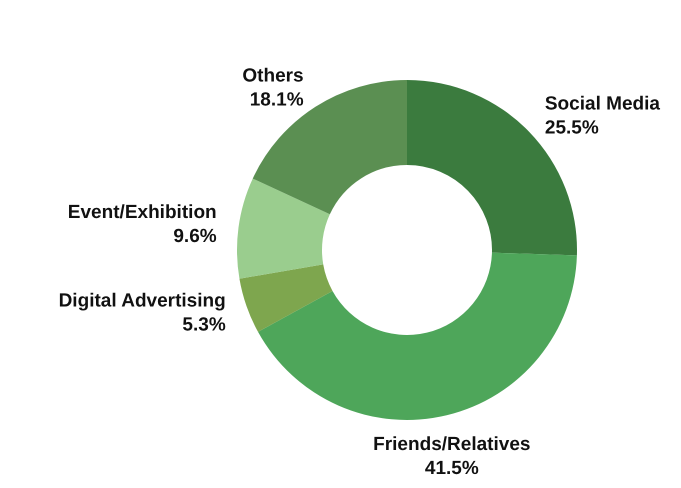 The image size is (681, 488). Describe the element at coordinates (142, 301) in the screenshot. I see `slice-label: Digital Advertising` at that location.